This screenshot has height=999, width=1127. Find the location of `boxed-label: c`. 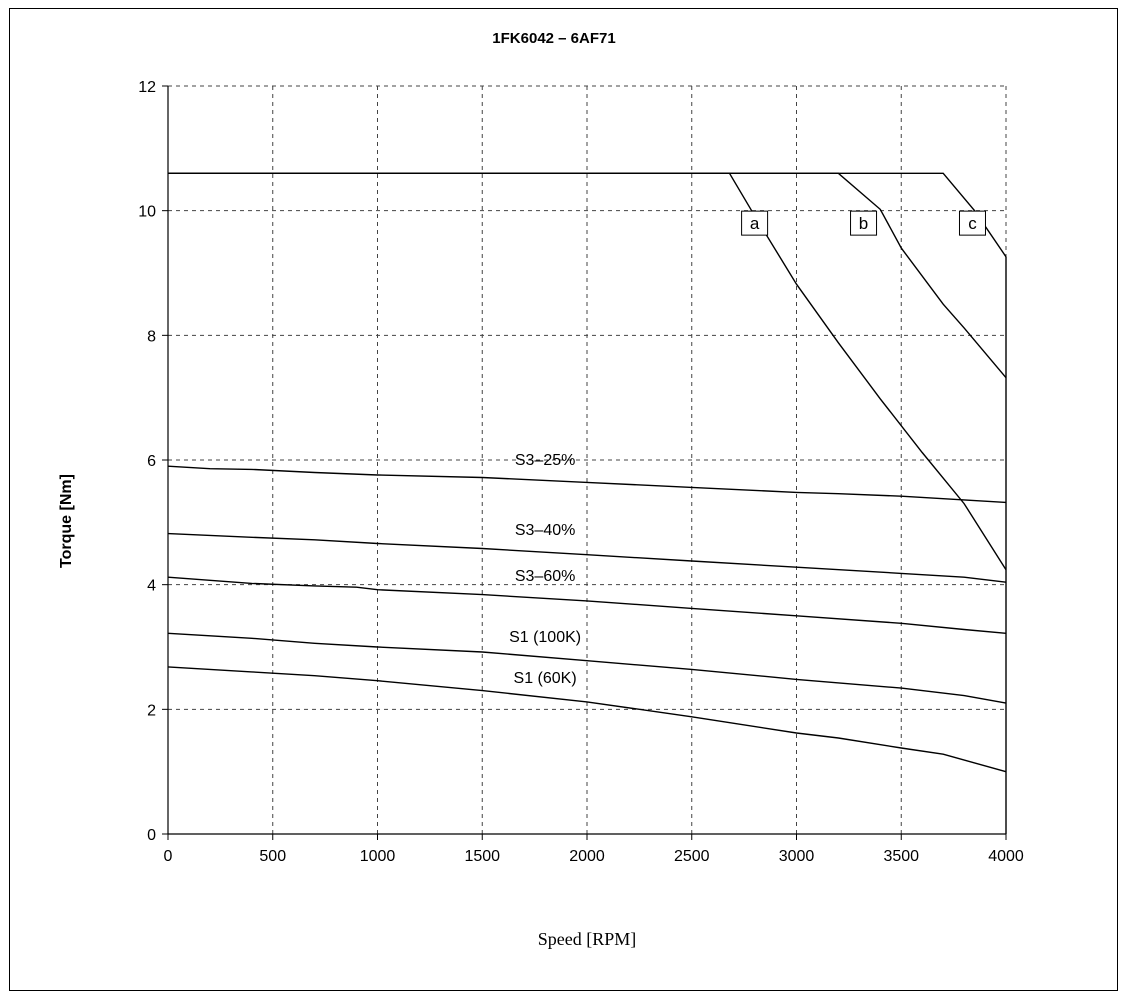

boxed-label: c is located at coordinates (972, 223).